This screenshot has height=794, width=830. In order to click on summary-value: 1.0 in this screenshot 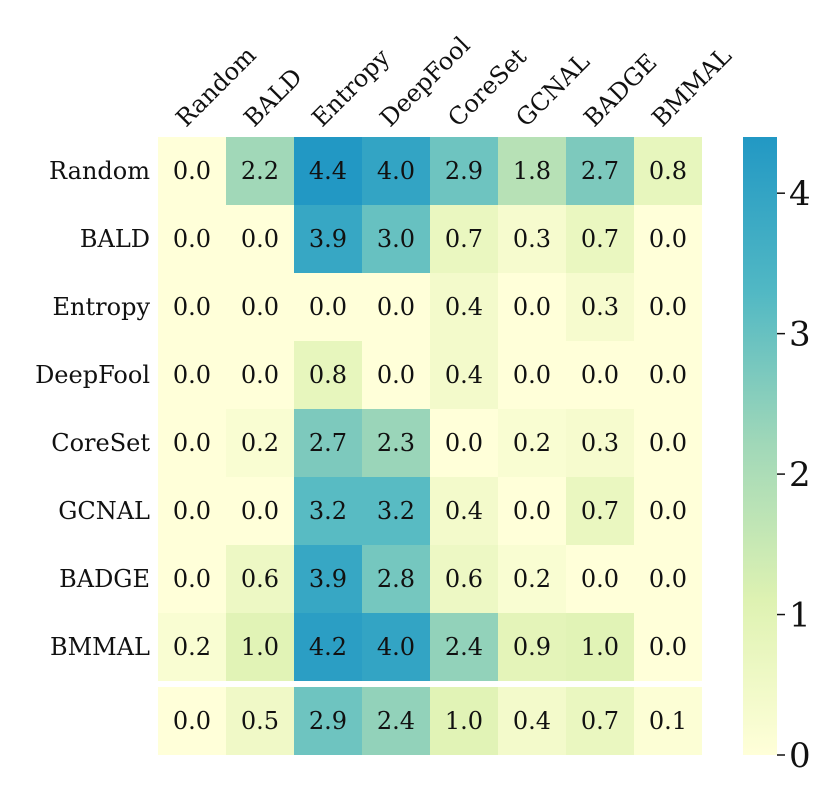, I will do `click(464, 721)`.